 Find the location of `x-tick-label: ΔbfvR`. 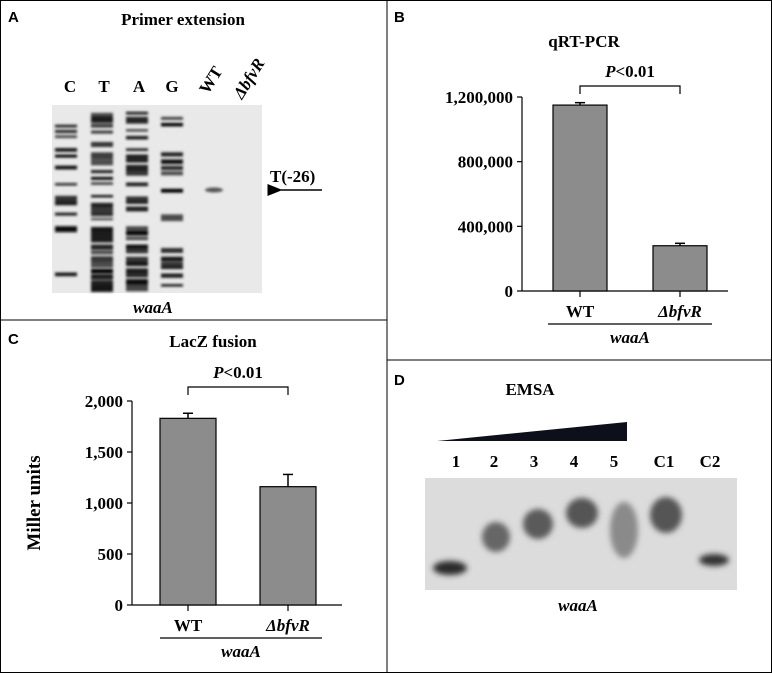

x-tick-label: ΔbfvR is located at coordinates (287, 625).